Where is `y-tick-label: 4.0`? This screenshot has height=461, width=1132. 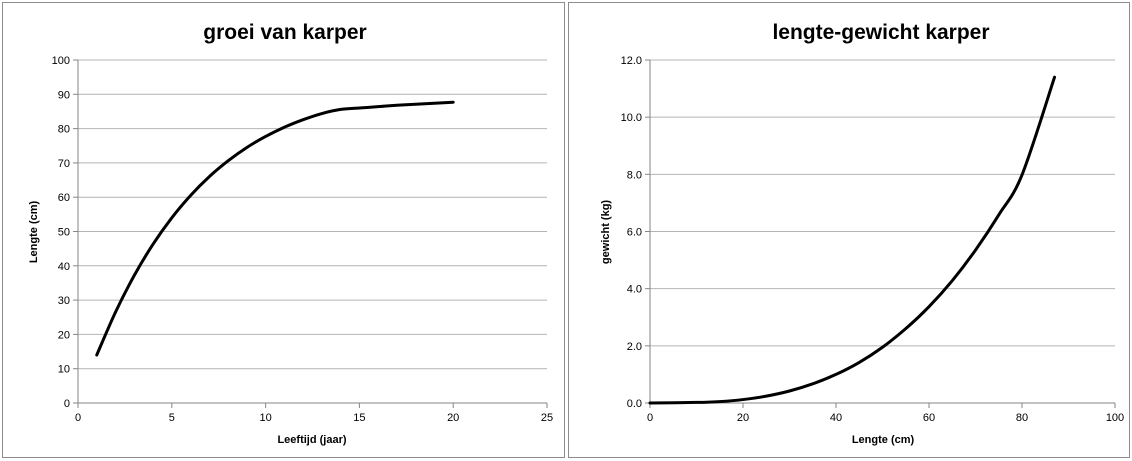
y-tick-label: 4.0 is located at coordinates (634, 290).